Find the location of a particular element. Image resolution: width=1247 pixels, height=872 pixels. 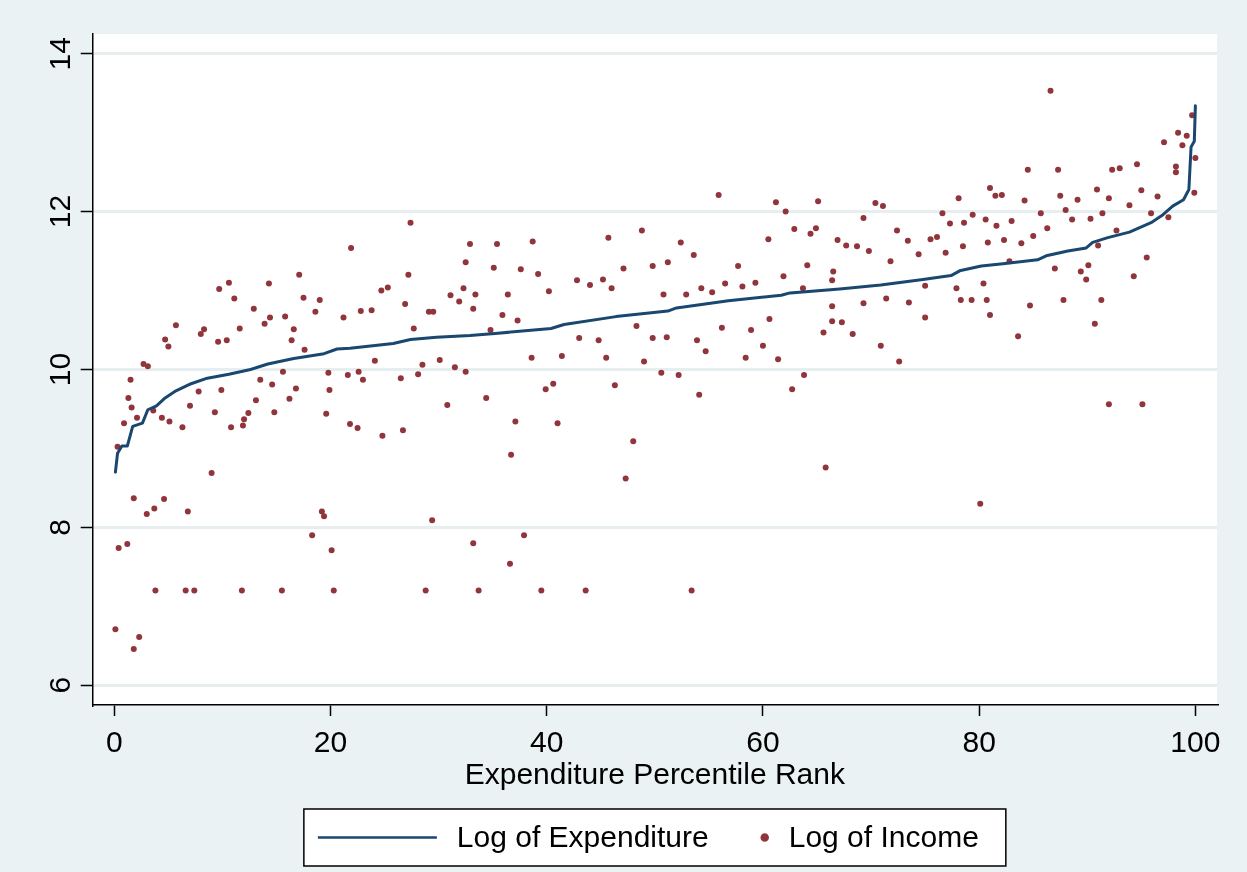

x-tick-label: 80 is located at coordinates (979, 742).